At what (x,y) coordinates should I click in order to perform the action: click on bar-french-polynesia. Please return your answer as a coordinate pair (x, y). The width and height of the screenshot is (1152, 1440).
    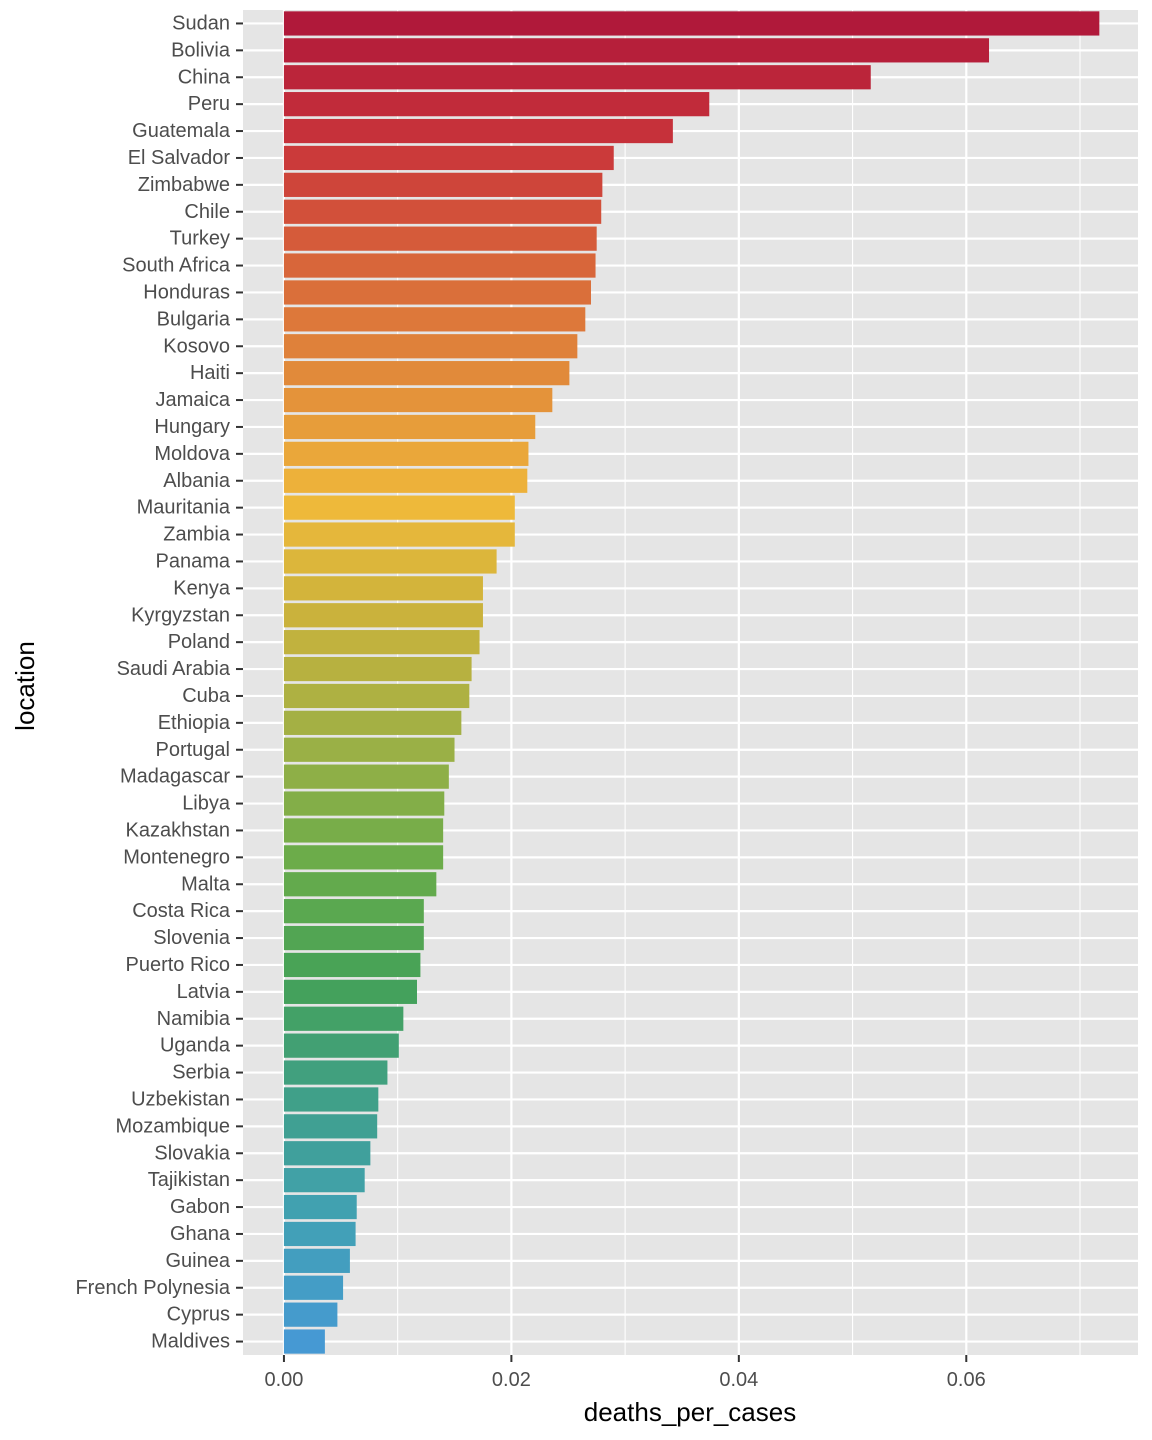
    Looking at the image, I should click on (313, 1287).